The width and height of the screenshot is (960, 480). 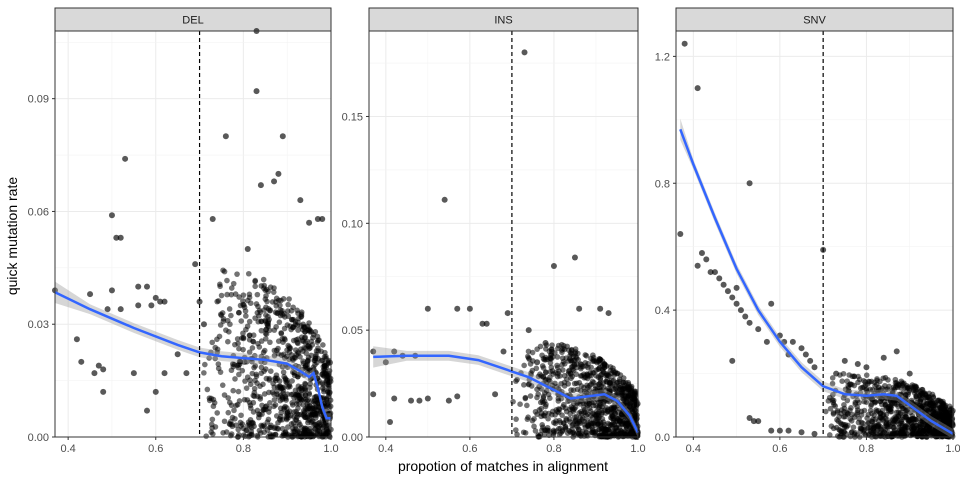 What do you see at coordinates (12, 236) in the screenshot?
I see `y-axis-title: quick mutation rate` at bounding box center [12, 236].